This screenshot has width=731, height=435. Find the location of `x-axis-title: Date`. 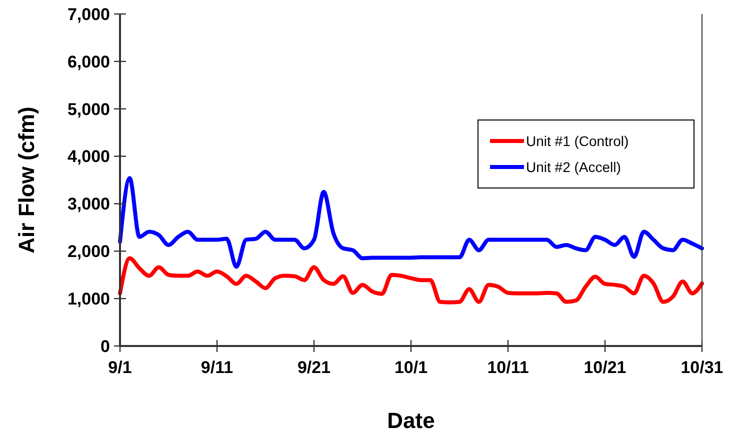

x-axis-title: Date is located at coordinates (411, 420).